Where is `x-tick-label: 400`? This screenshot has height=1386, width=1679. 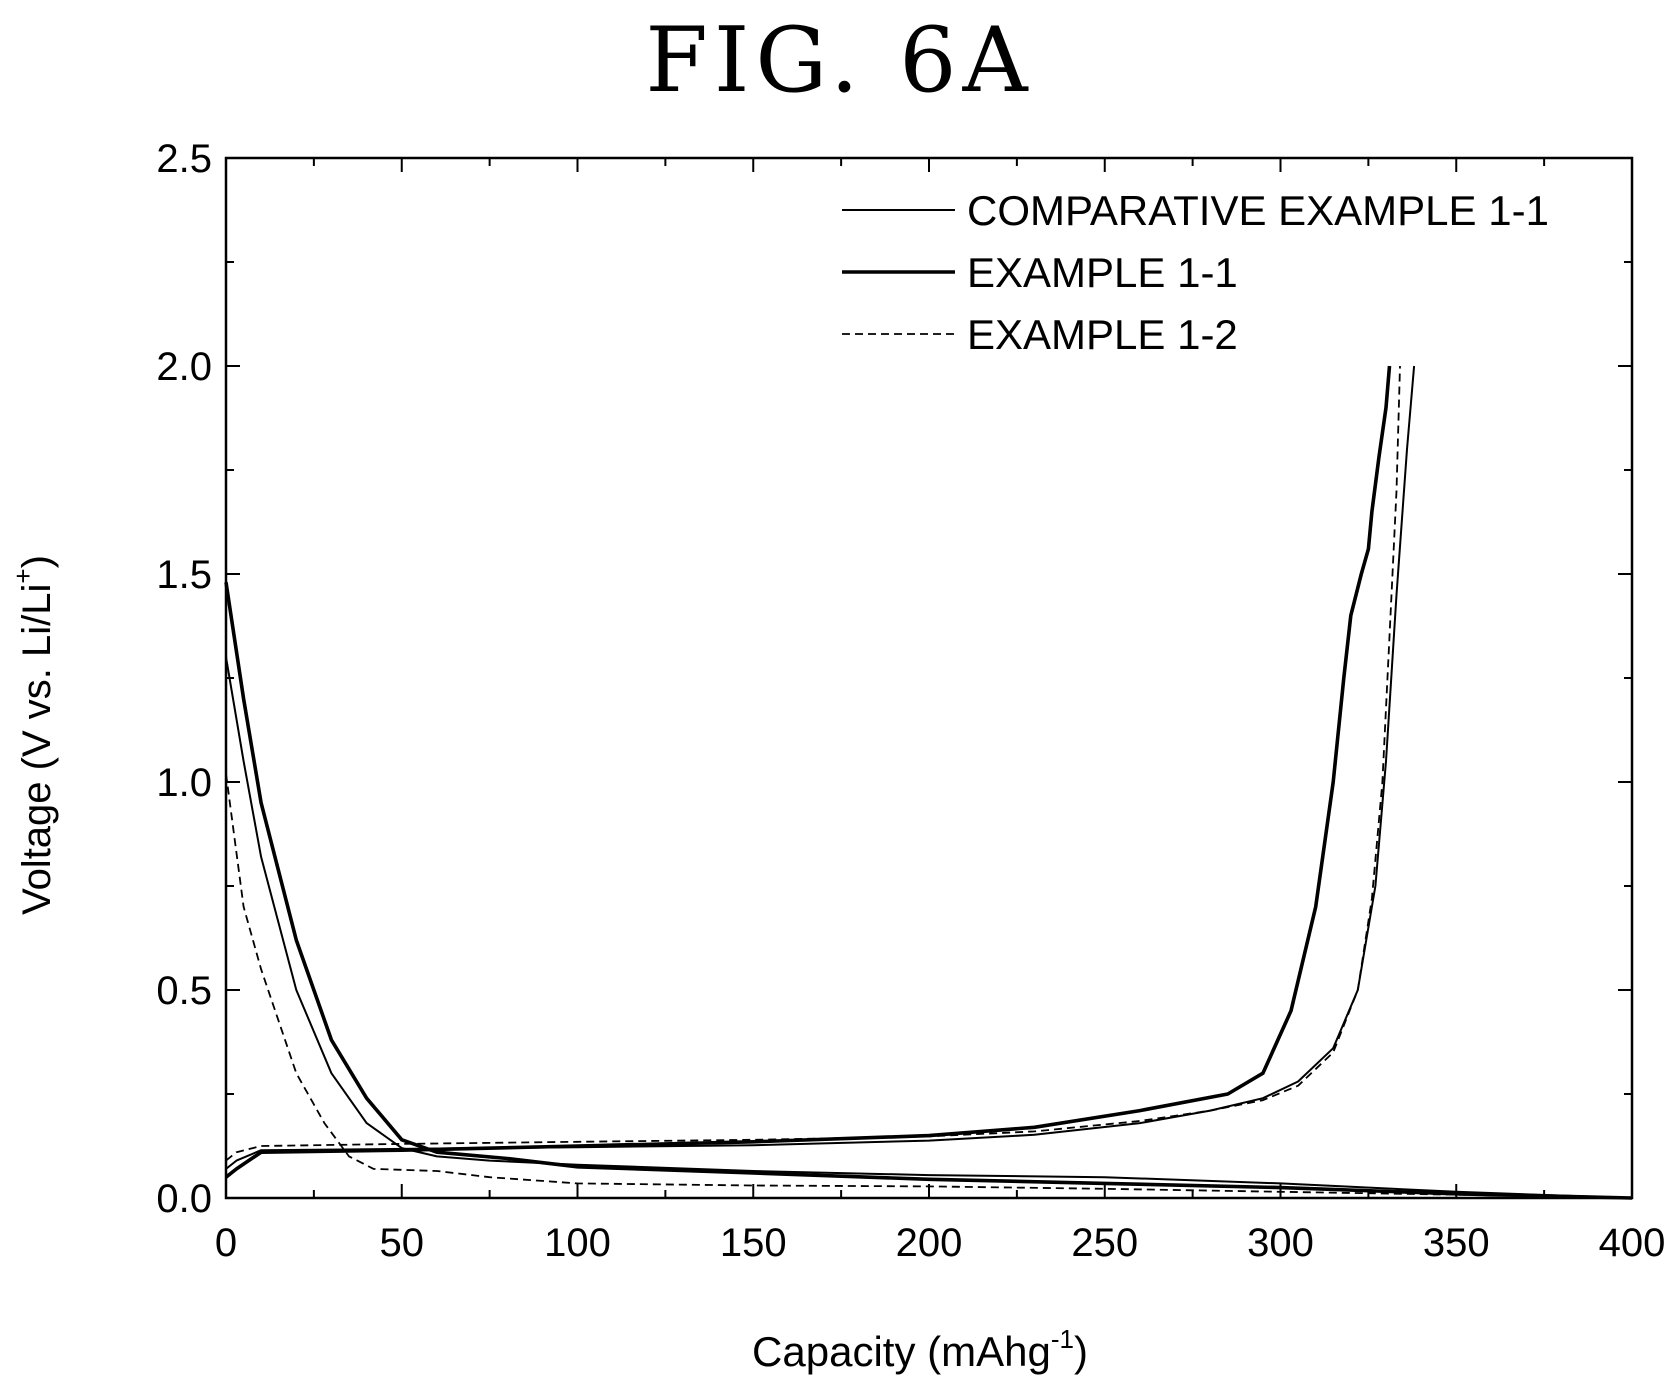
x-tick-label: 400 is located at coordinates (1632, 1243).